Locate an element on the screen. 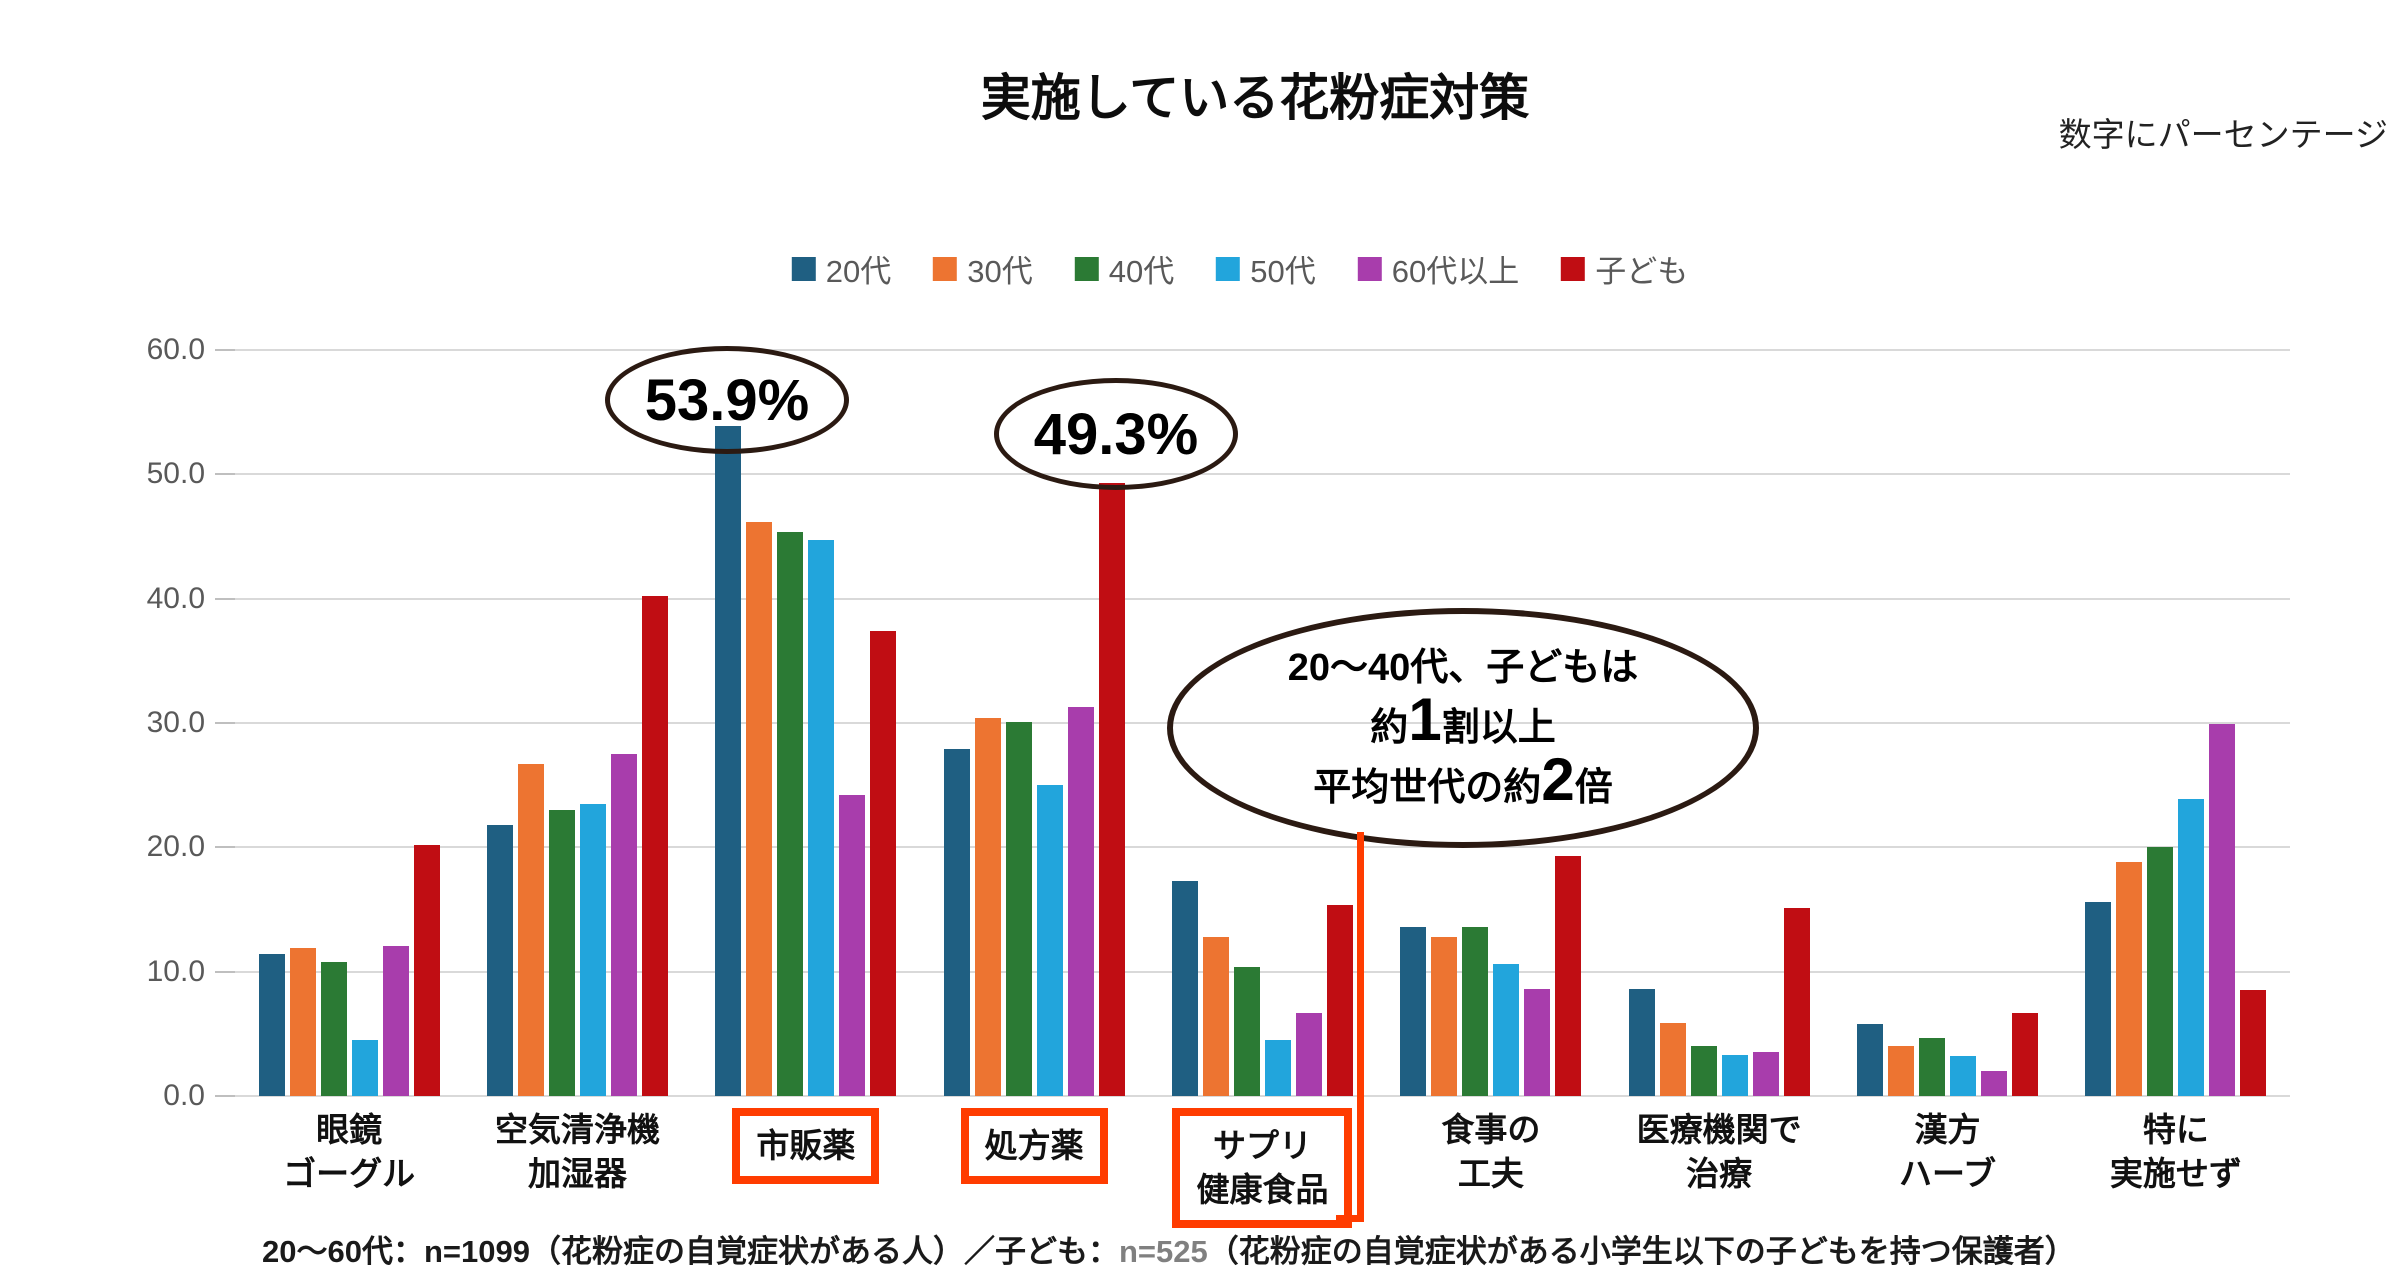 This screenshot has width=2406, height=1288. bar-60代以上-空気清浄機加湿器 is located at coordinates (623, 925).